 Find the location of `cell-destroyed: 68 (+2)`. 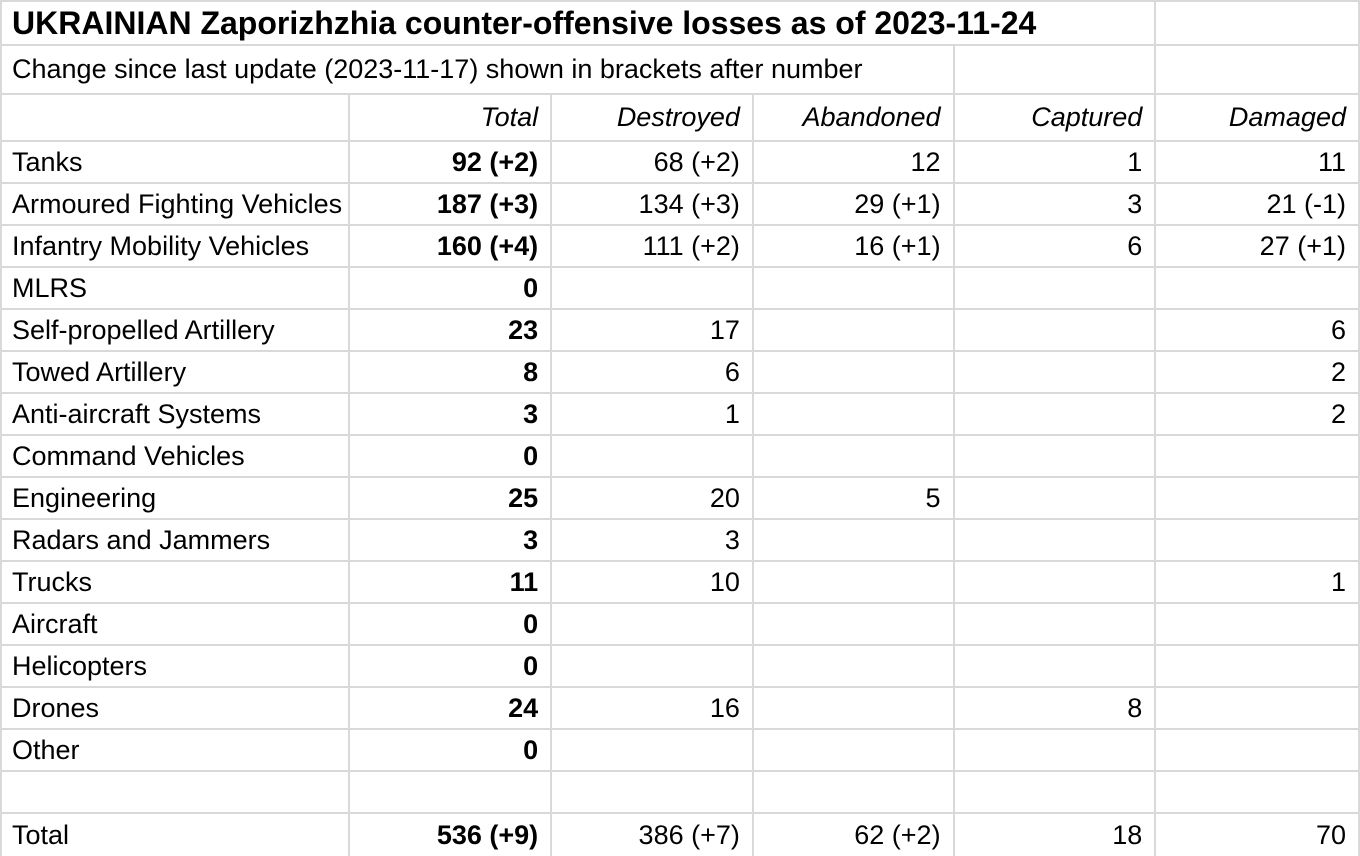

cell-destroyed: 68 (+2) is located at coordinates (653, 163).